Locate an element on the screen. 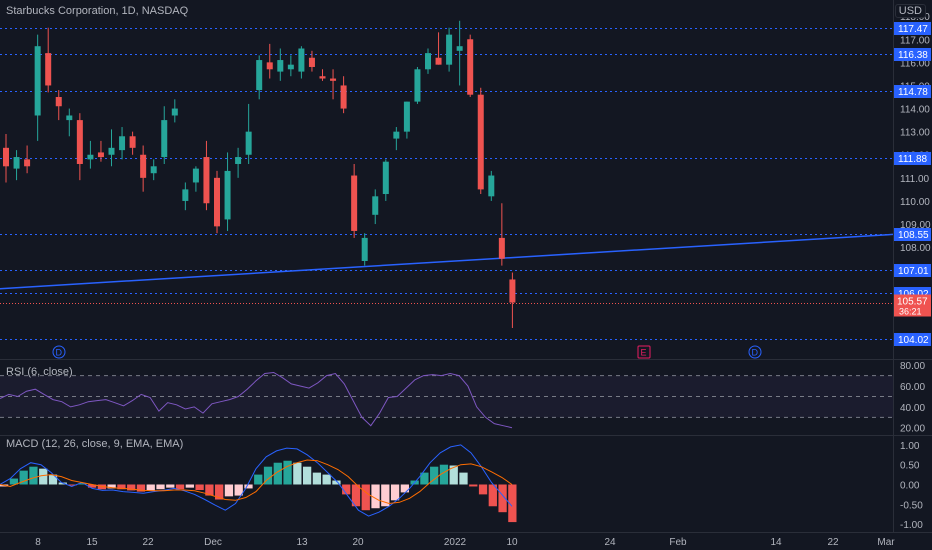  currency-button: USD is located at coordinates (910, 11).